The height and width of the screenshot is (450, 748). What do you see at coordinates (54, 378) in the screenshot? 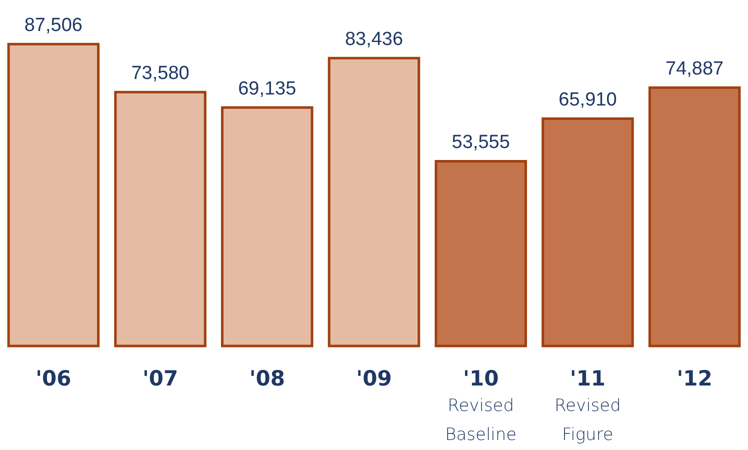
I see `x-tick-label: '06` at bounding box center [54, 378].